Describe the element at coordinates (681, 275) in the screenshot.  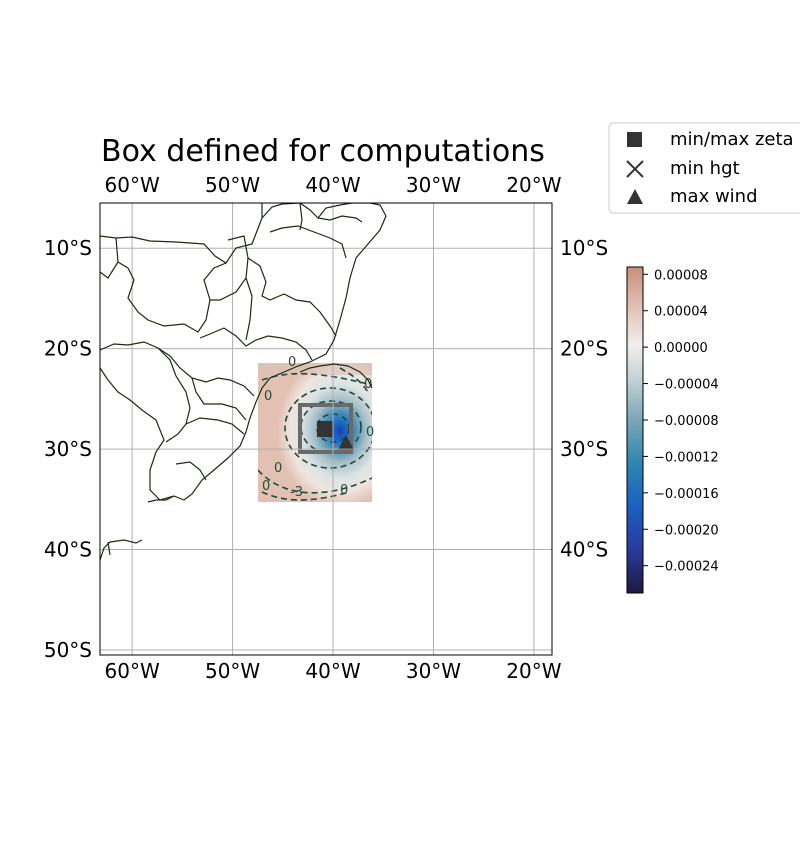
I see `colorbar-tick-label: 0.00008` at that location.